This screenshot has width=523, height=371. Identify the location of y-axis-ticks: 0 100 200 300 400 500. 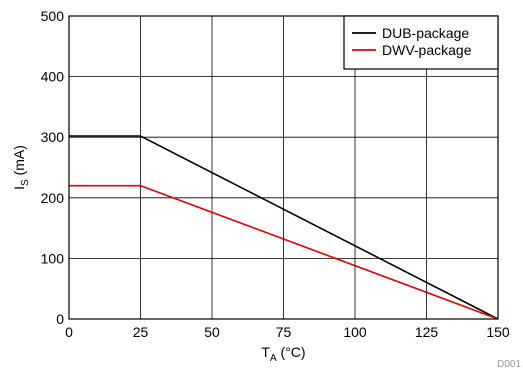
(53, 167).